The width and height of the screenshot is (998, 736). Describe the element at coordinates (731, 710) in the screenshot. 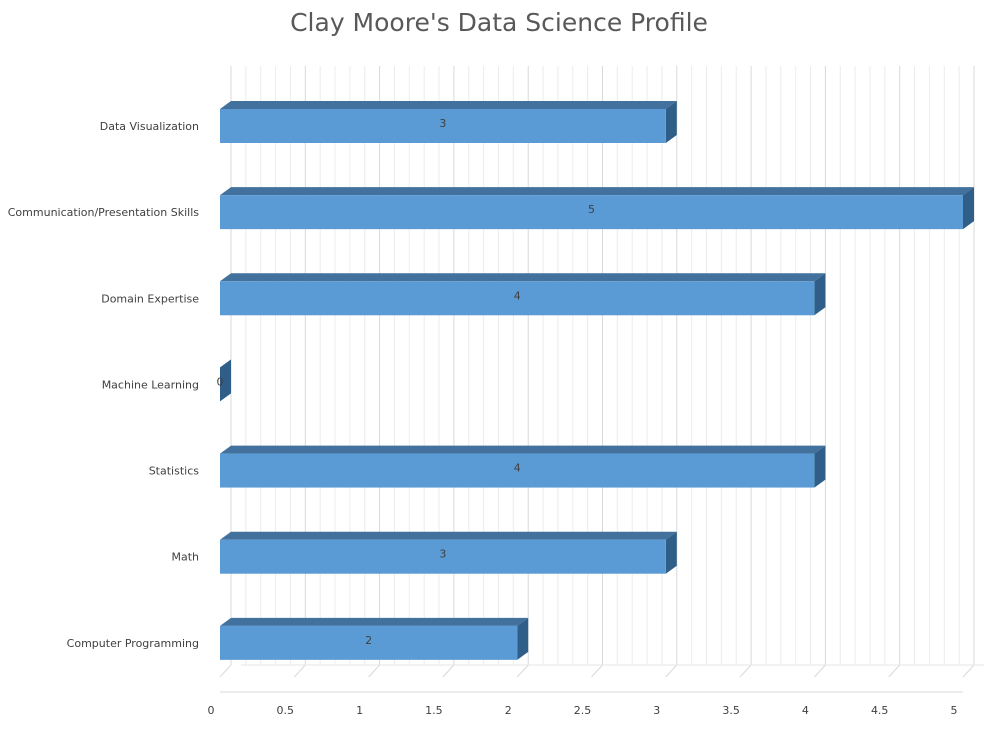

I see `x-tick-label: 3.5` at that location.